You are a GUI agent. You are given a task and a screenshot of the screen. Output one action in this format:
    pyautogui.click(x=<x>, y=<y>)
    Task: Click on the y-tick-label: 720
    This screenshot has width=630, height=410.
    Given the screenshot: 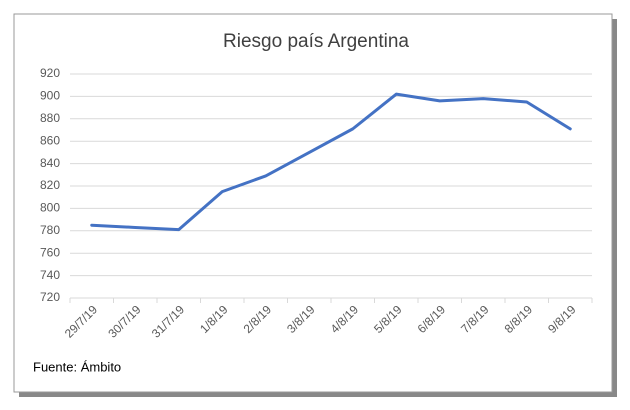 What is the action you would take?
    pyautogui.click(x=50, y=297)
    